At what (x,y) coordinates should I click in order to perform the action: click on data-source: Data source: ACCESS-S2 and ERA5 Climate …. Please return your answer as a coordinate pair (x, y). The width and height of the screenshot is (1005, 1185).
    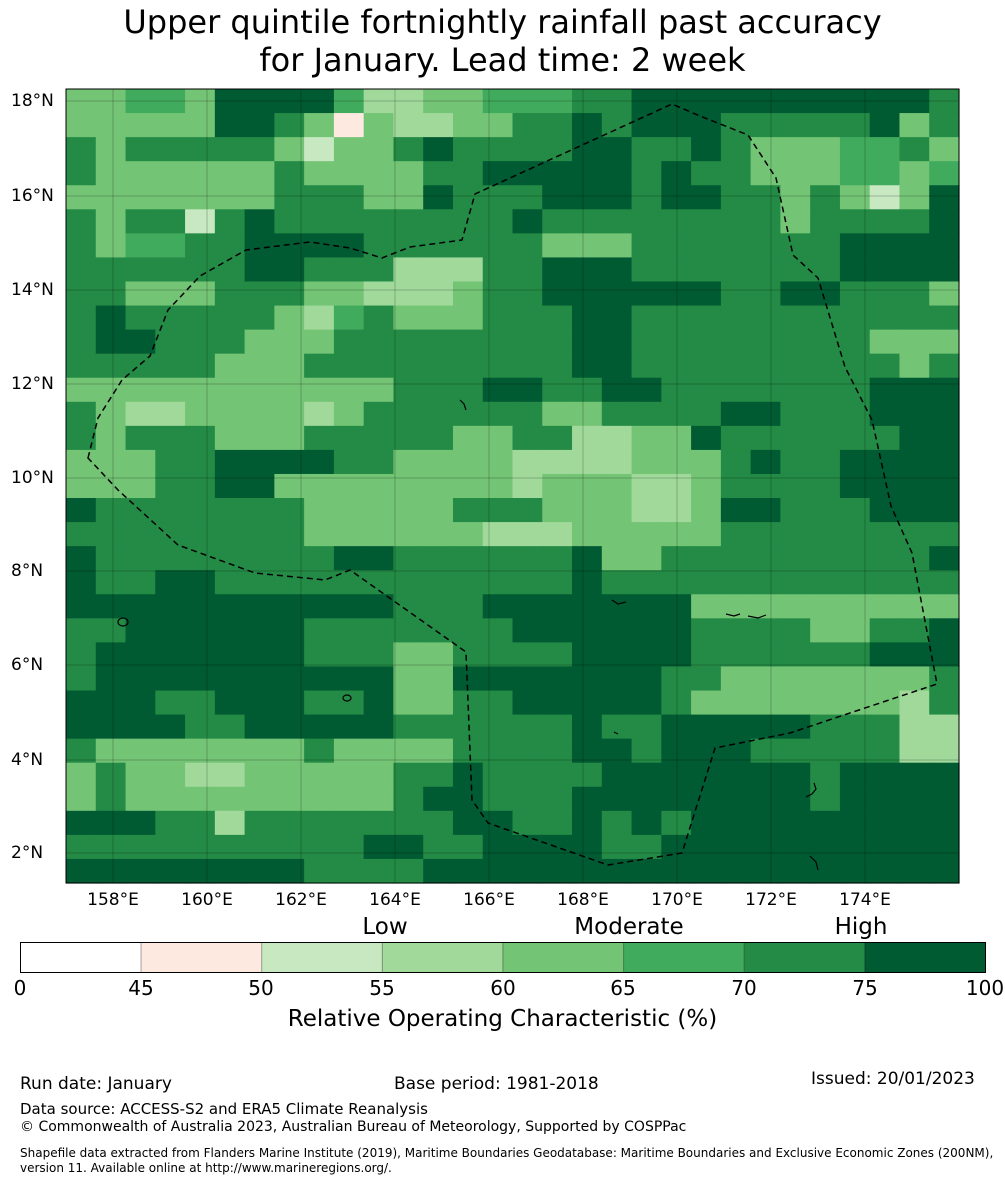
    Looking at the image, I should click on (224, 1109).